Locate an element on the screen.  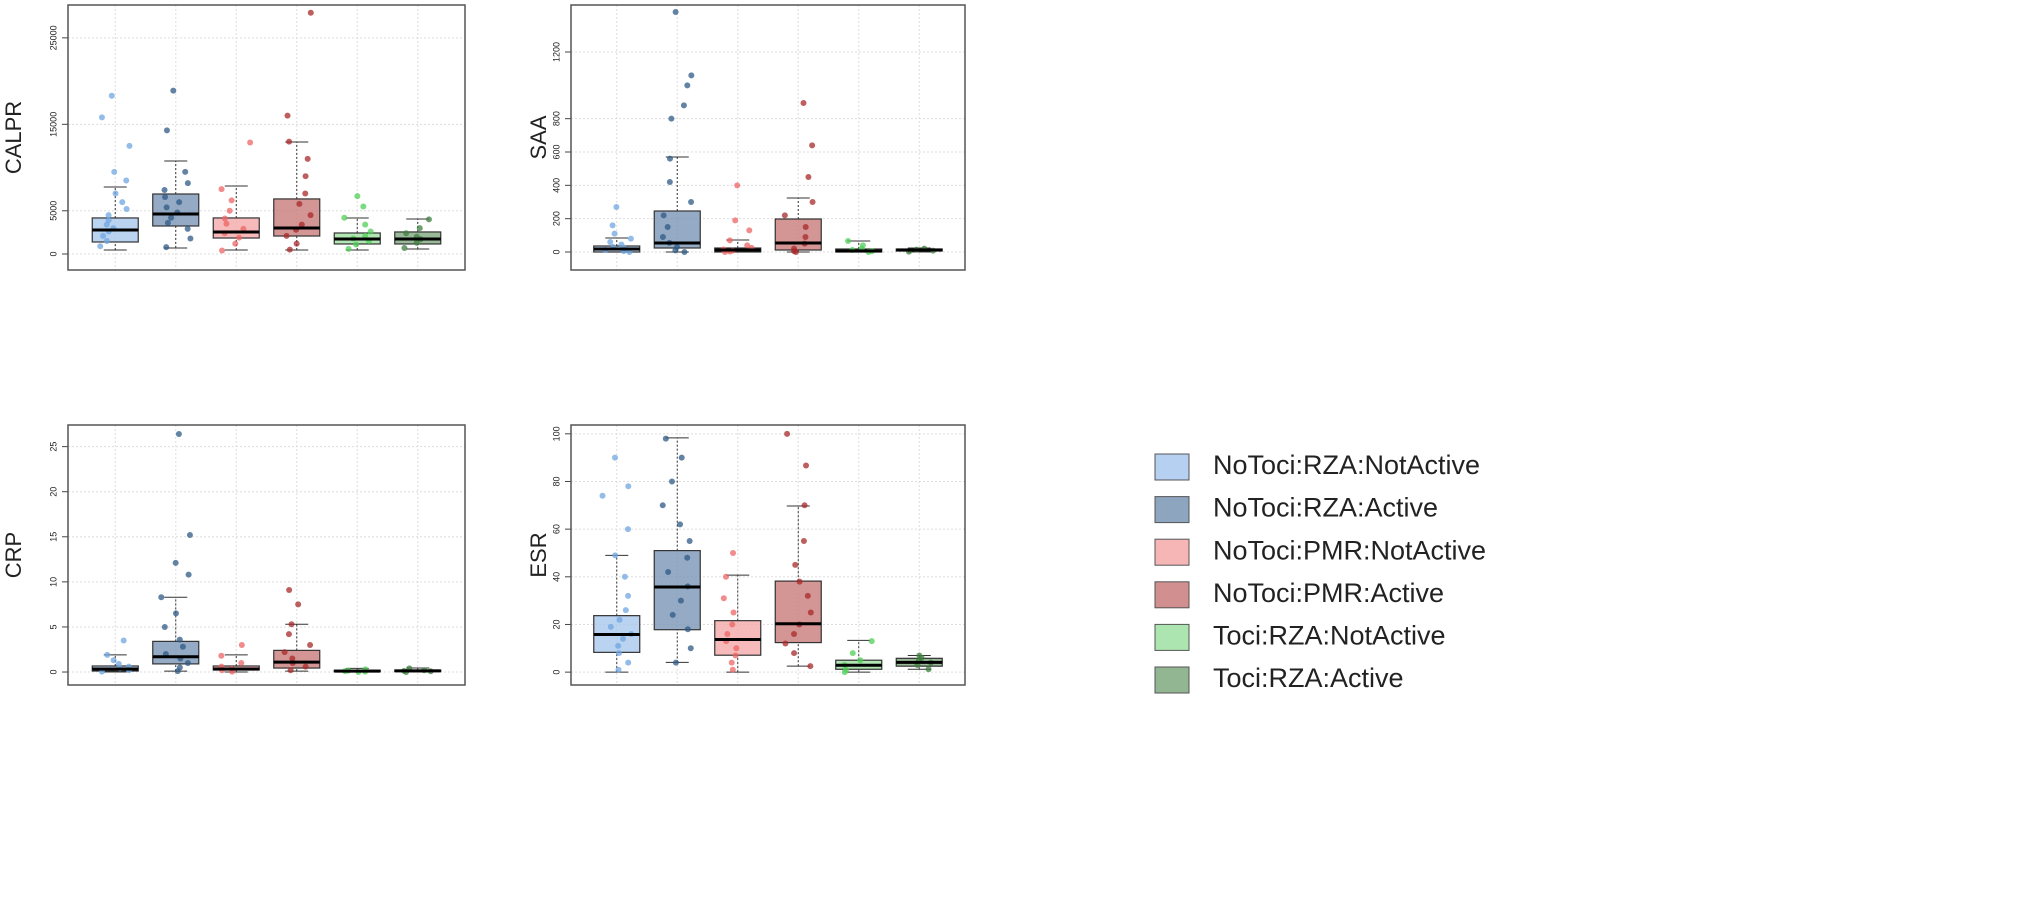
y-tick-label: 80 is located at coordinates (556, 481).